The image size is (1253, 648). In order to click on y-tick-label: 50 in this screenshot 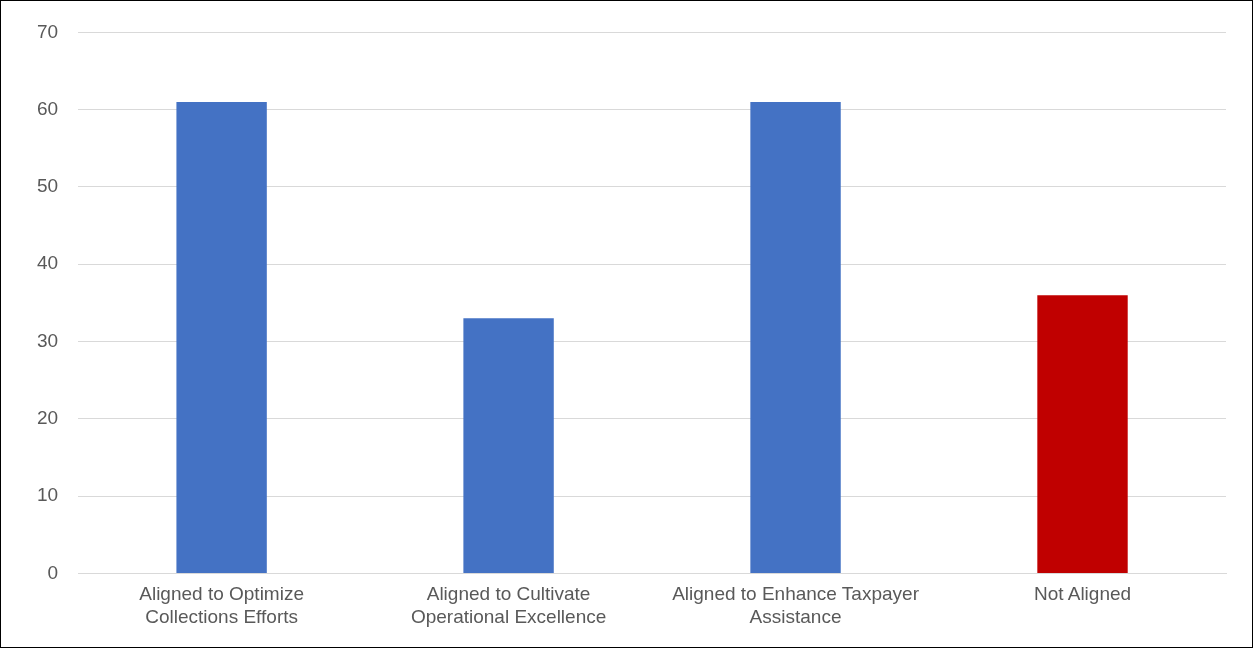, I will do `click(47, 186)`.